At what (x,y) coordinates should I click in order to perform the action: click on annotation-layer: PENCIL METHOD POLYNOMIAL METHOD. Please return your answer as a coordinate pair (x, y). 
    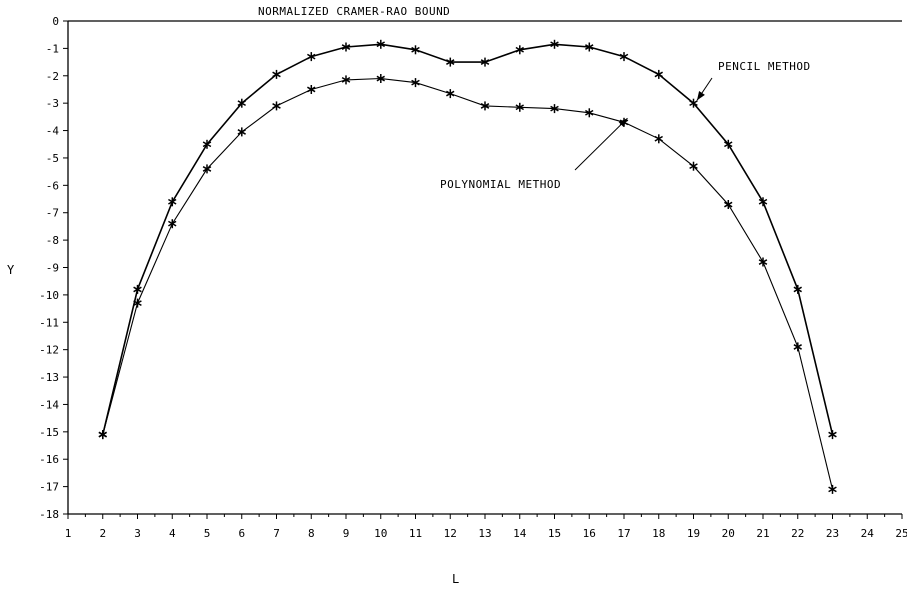
    Looking at the image, I should click on (625, 125).